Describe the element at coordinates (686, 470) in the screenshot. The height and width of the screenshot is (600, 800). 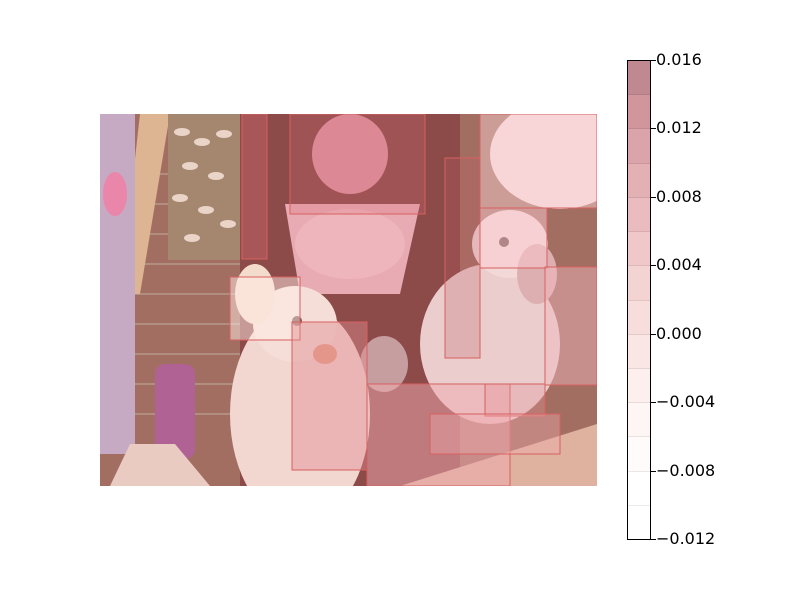
I see `colorbar-label: −0.008` at that location.